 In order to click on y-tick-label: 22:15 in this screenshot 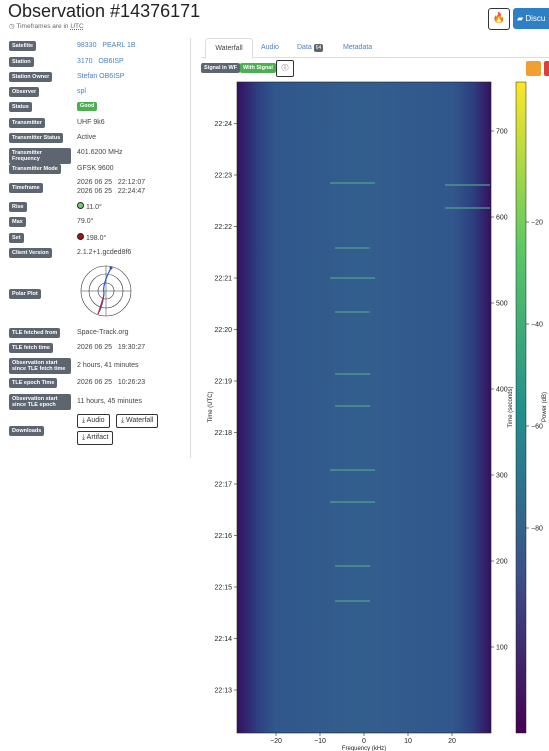, I will do `click(223, 588)`.